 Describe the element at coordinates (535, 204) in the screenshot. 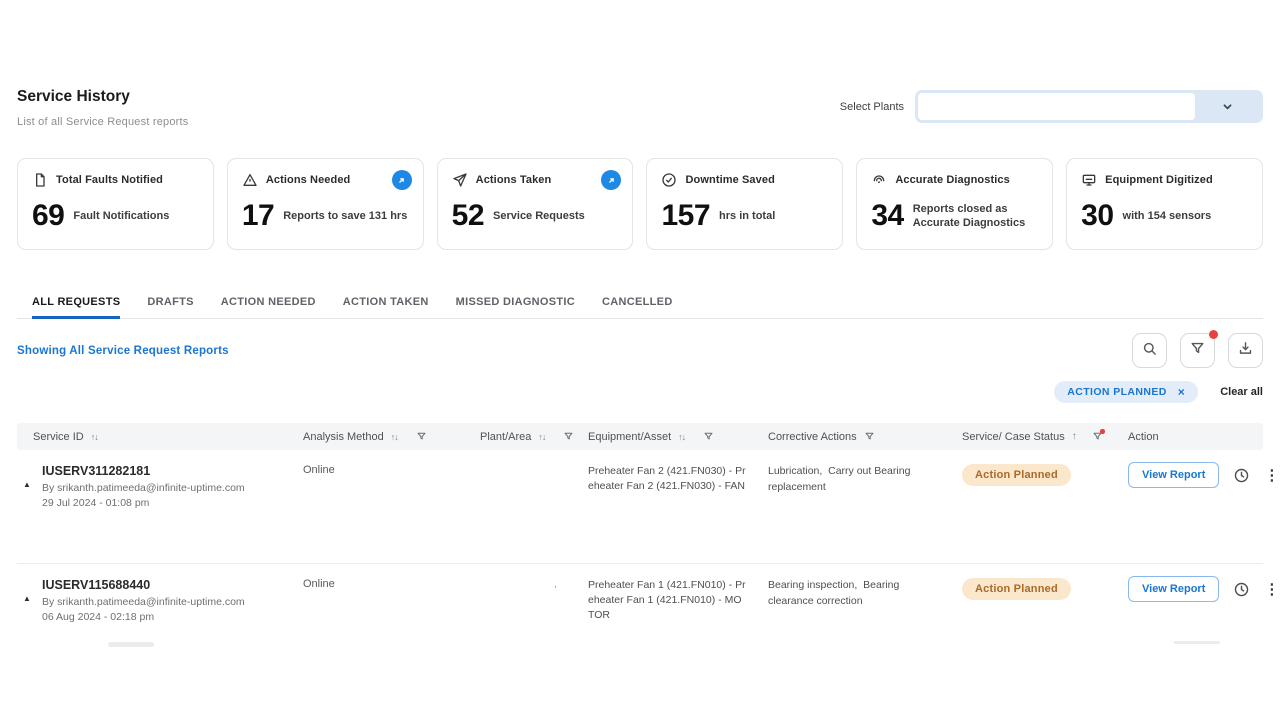

I see `card-actions-taken: Actions Taken 52 Service Requests` at that location.